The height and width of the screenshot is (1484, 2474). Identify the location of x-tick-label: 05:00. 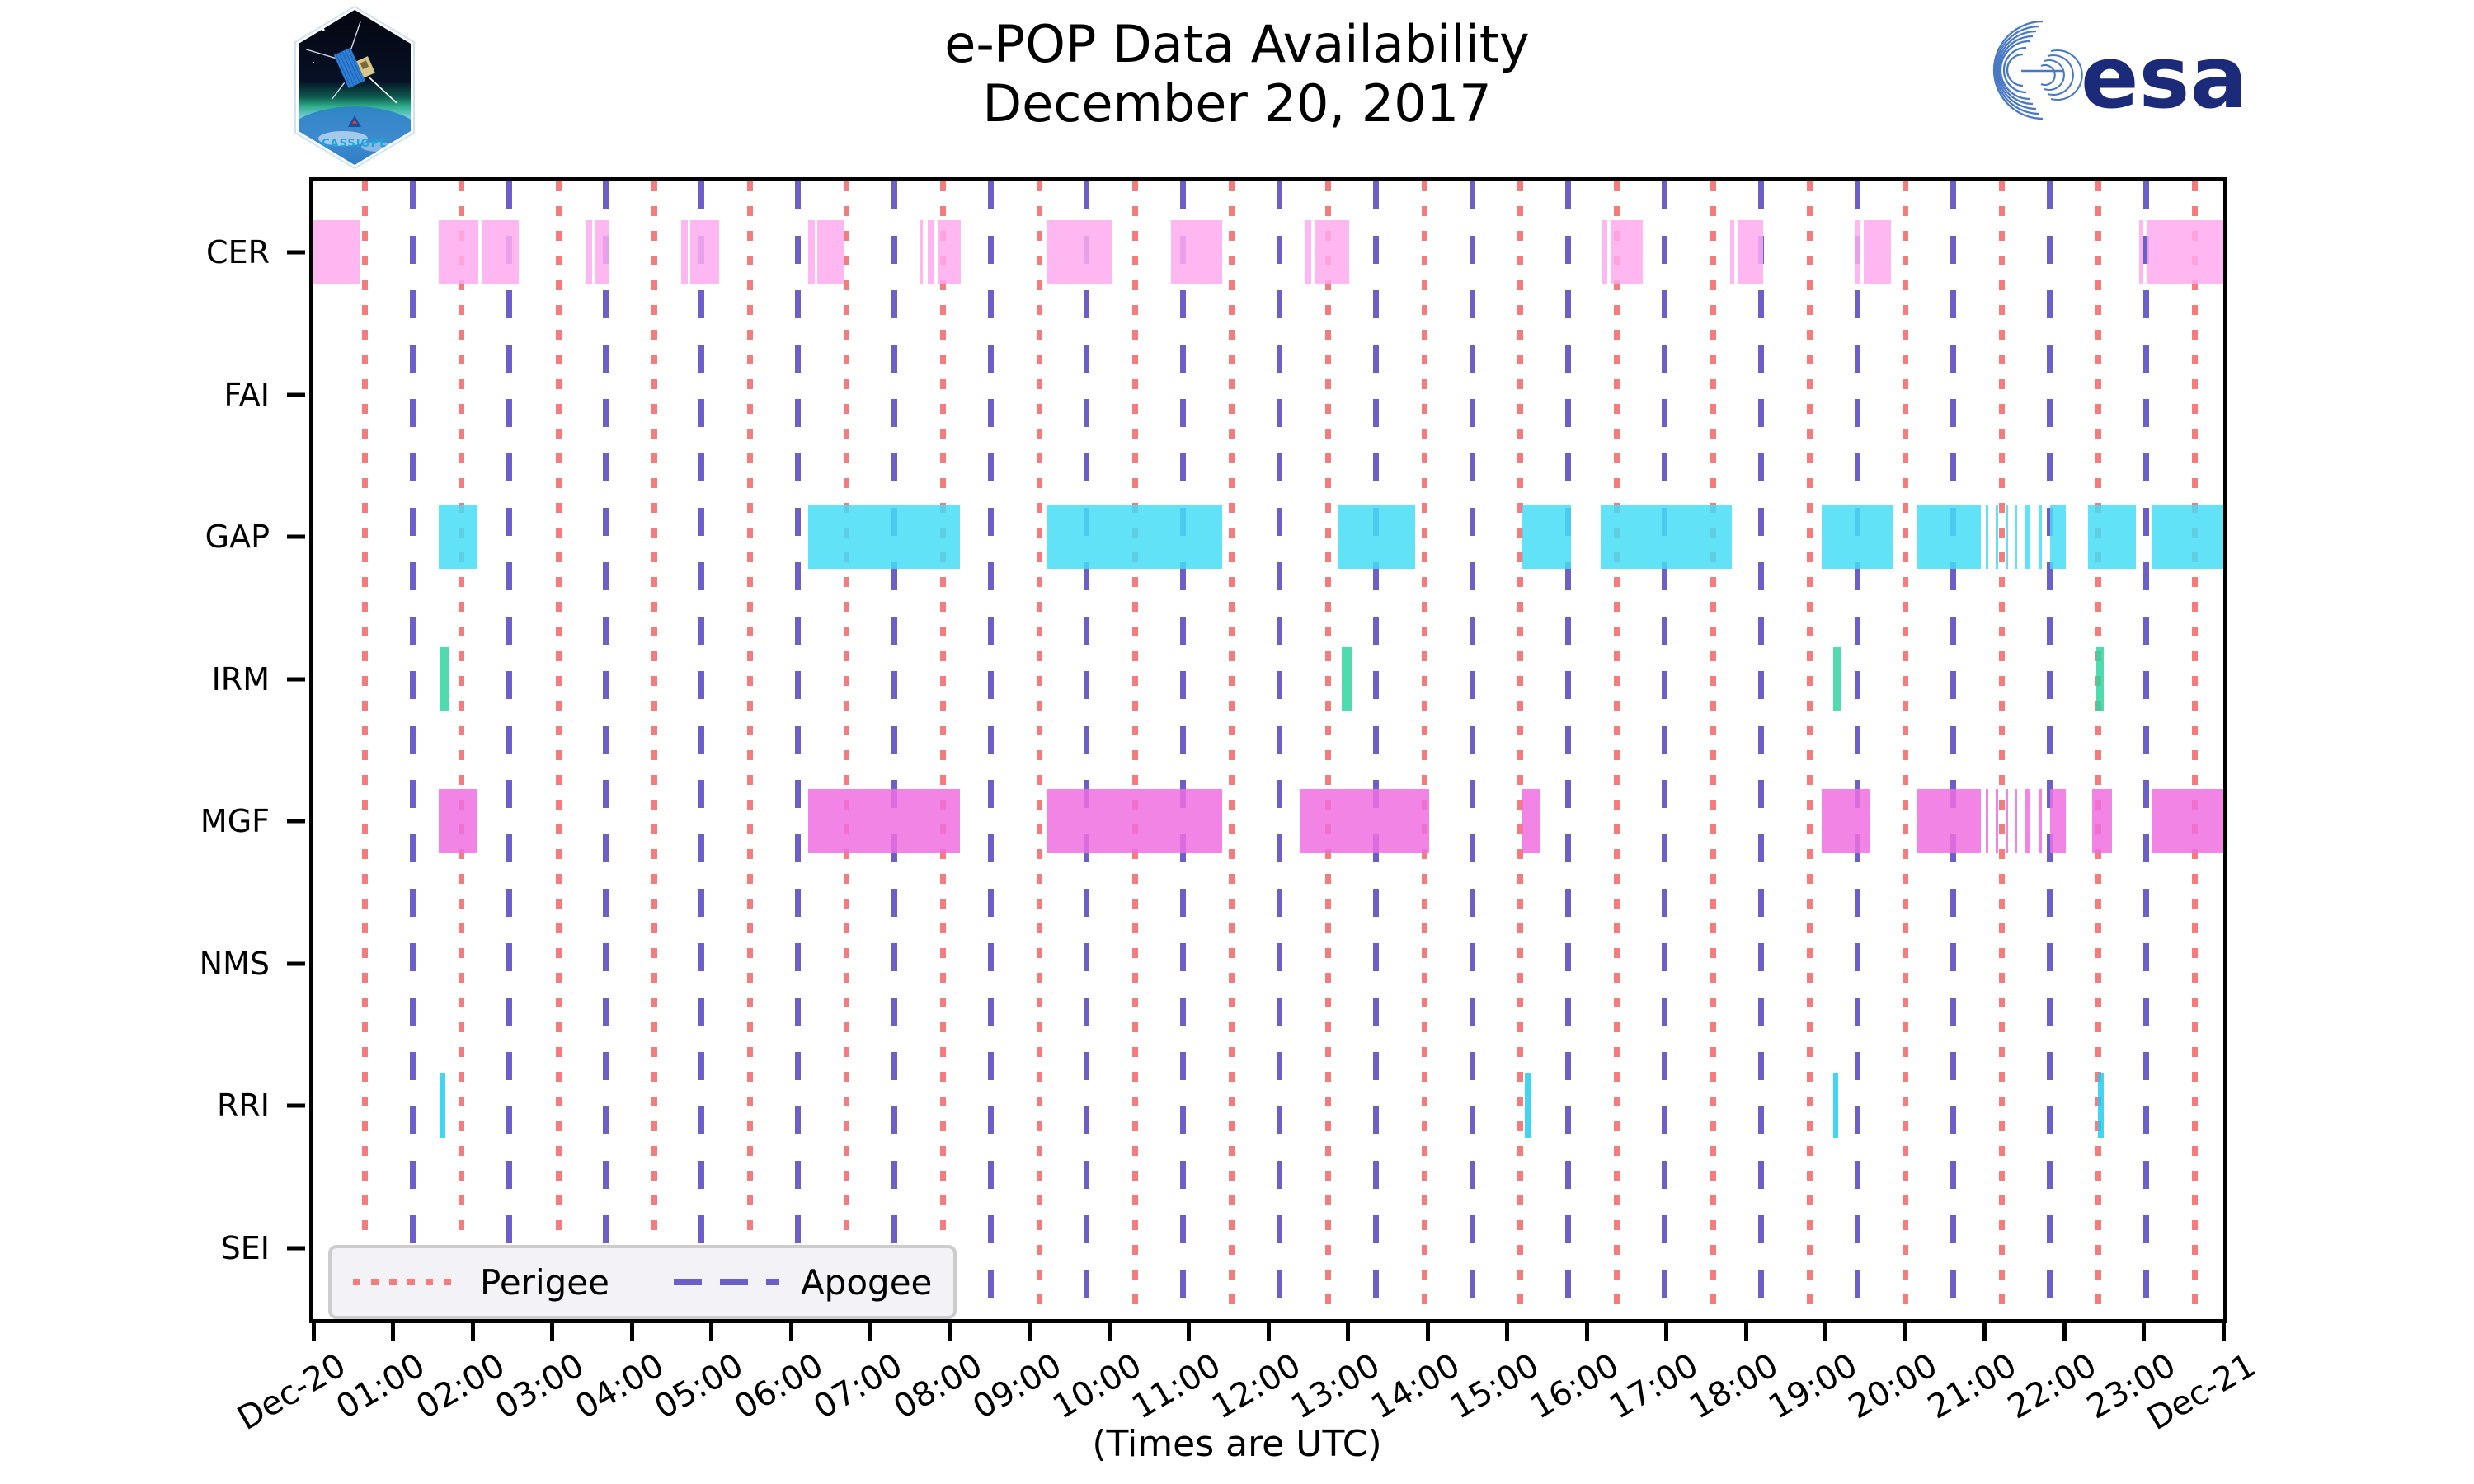
(699, 1386).